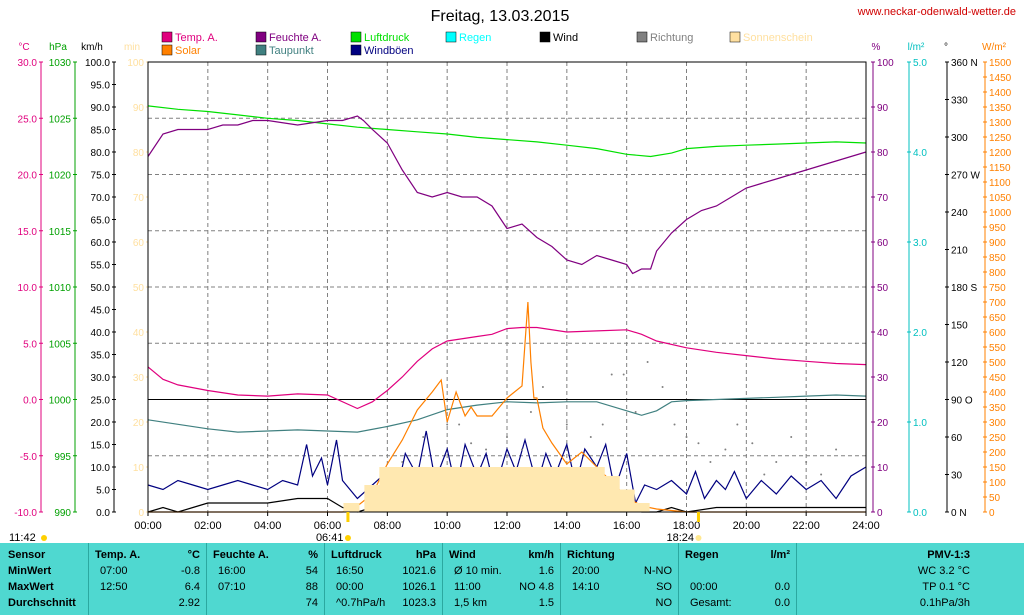  I want to click on series-line-luftdruck, so click(507, 131).